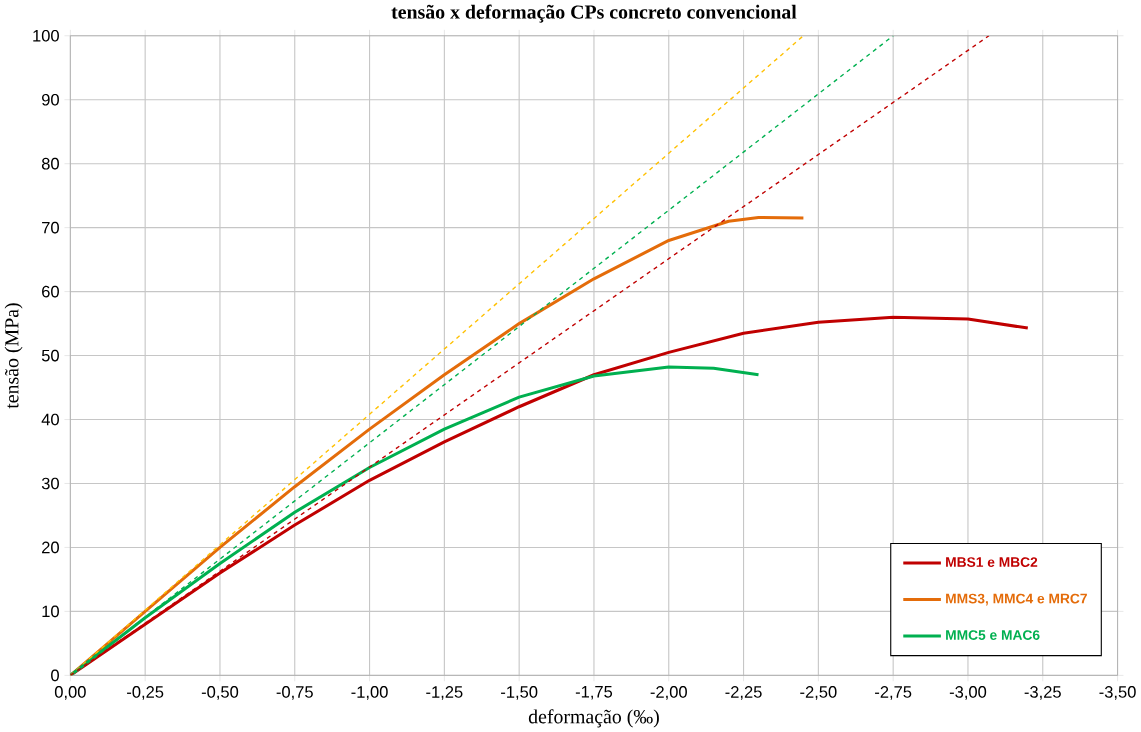 This screenshot has width=1141, height=732. I want to click on y-tick-label: 90, so click(50, 99).